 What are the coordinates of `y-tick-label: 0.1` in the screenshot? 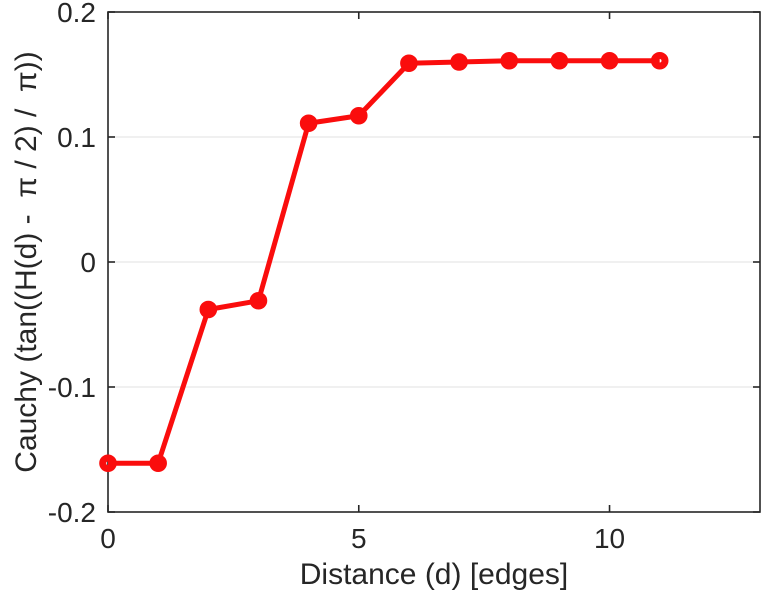 It's located at (76, 137).